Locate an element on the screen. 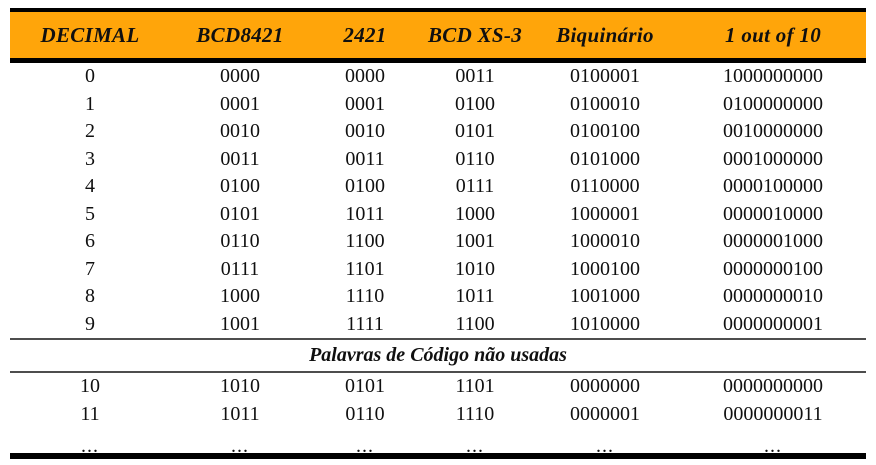  cell-oneoutof10: 0100000000 is located at coordinates (773, 103).